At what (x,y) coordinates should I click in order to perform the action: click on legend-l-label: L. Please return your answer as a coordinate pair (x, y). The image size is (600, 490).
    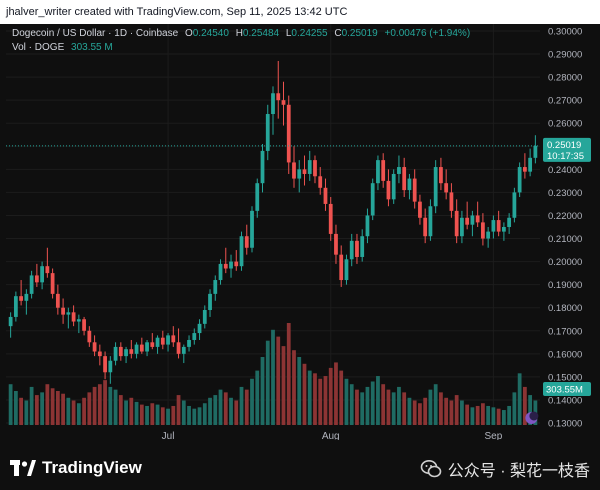
    Looking at the image, I should click on (288, 33).